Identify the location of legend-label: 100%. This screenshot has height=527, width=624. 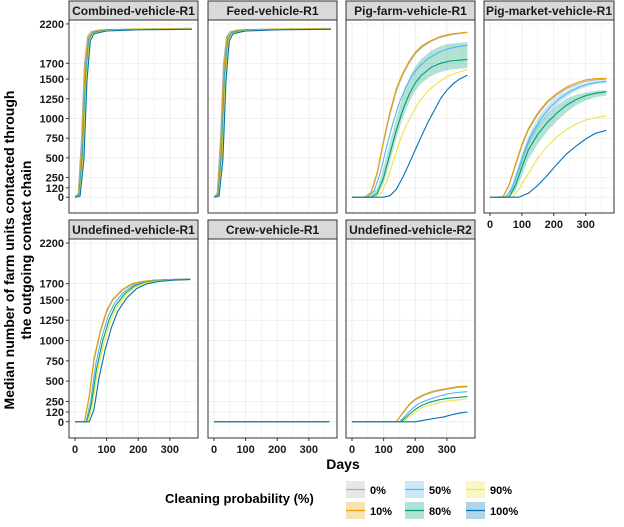
(504, 512).